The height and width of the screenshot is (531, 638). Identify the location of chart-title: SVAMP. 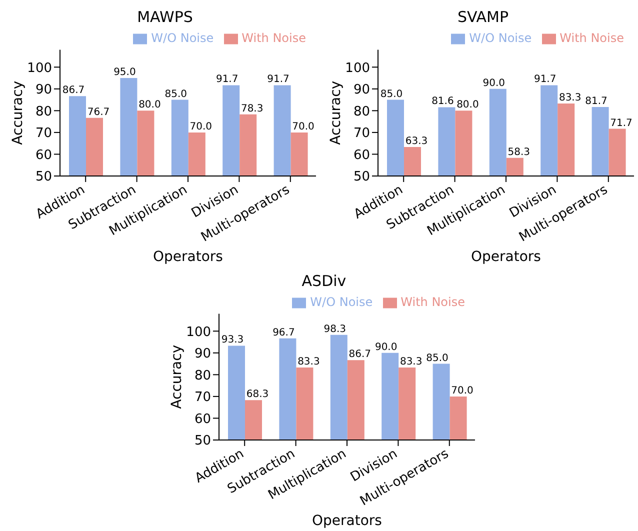
(483, 17).